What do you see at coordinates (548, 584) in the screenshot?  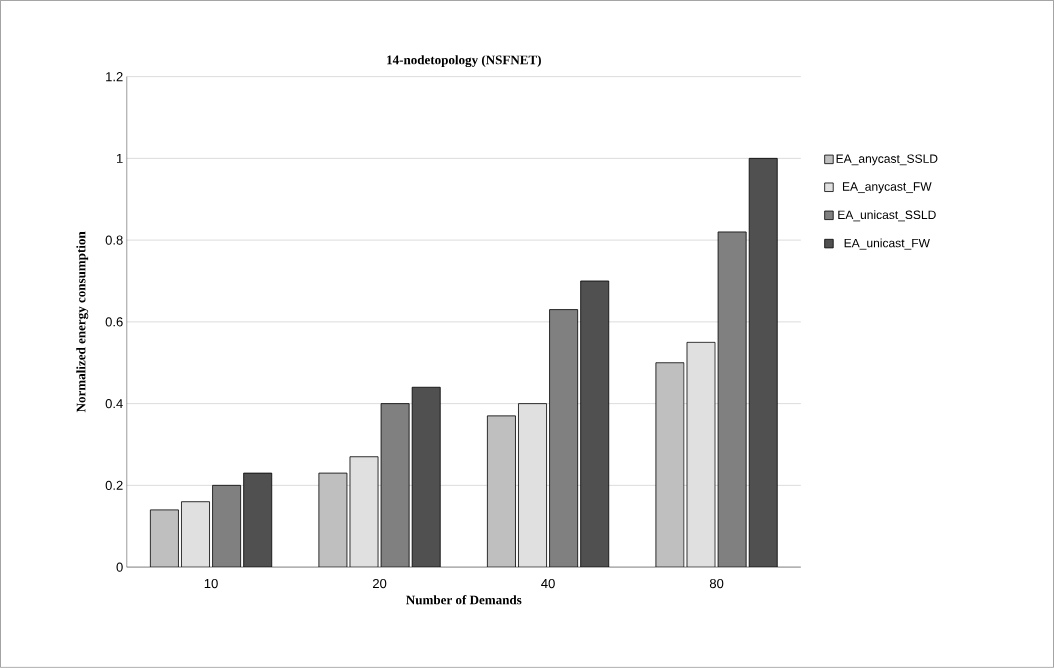 I see `x-tick-label: 40` at bounding box center [548, 584].